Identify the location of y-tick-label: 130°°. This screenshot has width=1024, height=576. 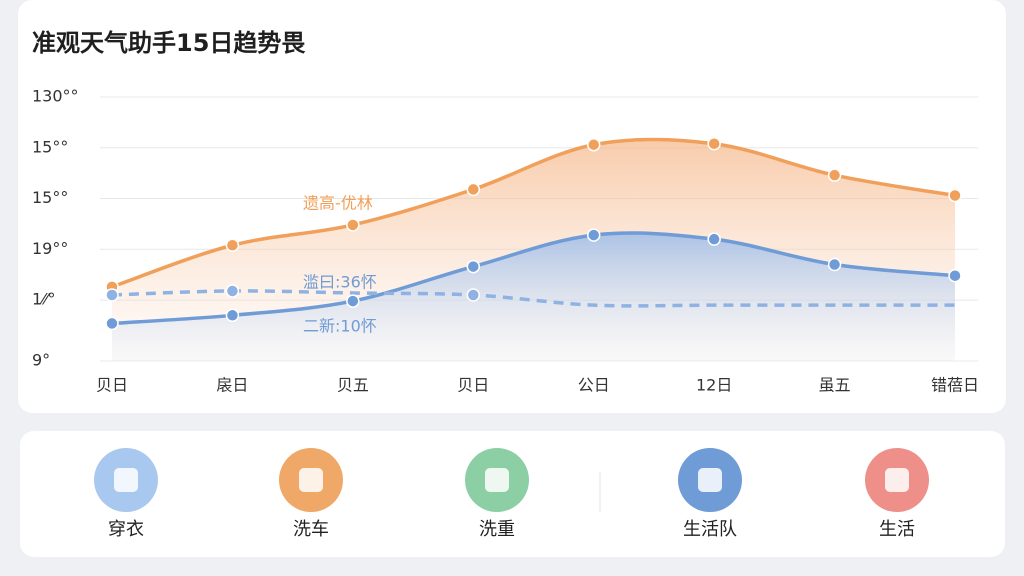
(55, 96).